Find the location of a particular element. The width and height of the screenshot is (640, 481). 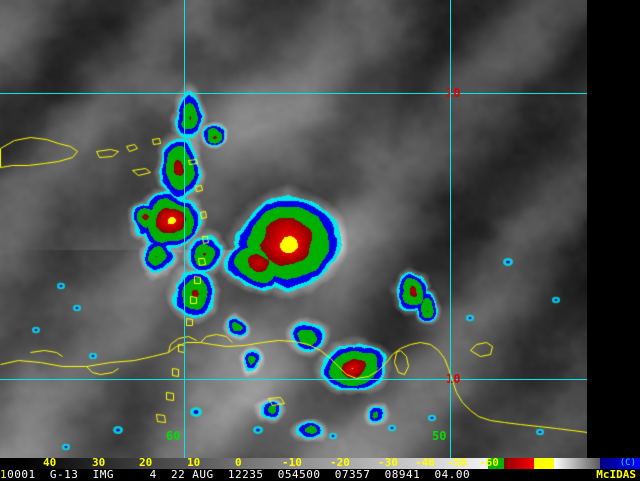

color-scale-bar is located at coordinates (320, 463).